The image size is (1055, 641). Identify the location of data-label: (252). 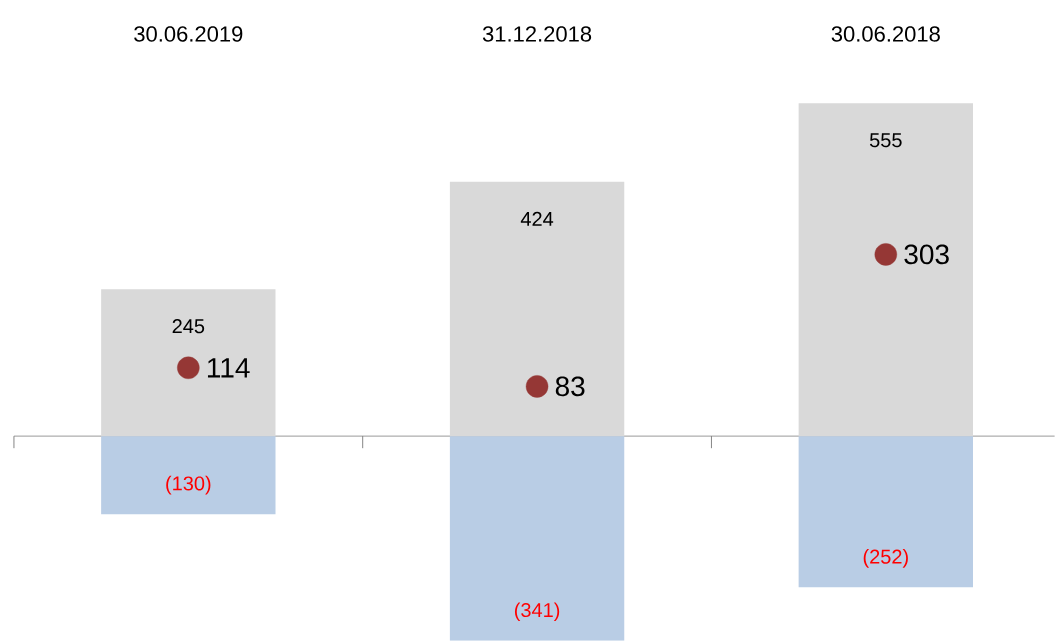
(885, 558).